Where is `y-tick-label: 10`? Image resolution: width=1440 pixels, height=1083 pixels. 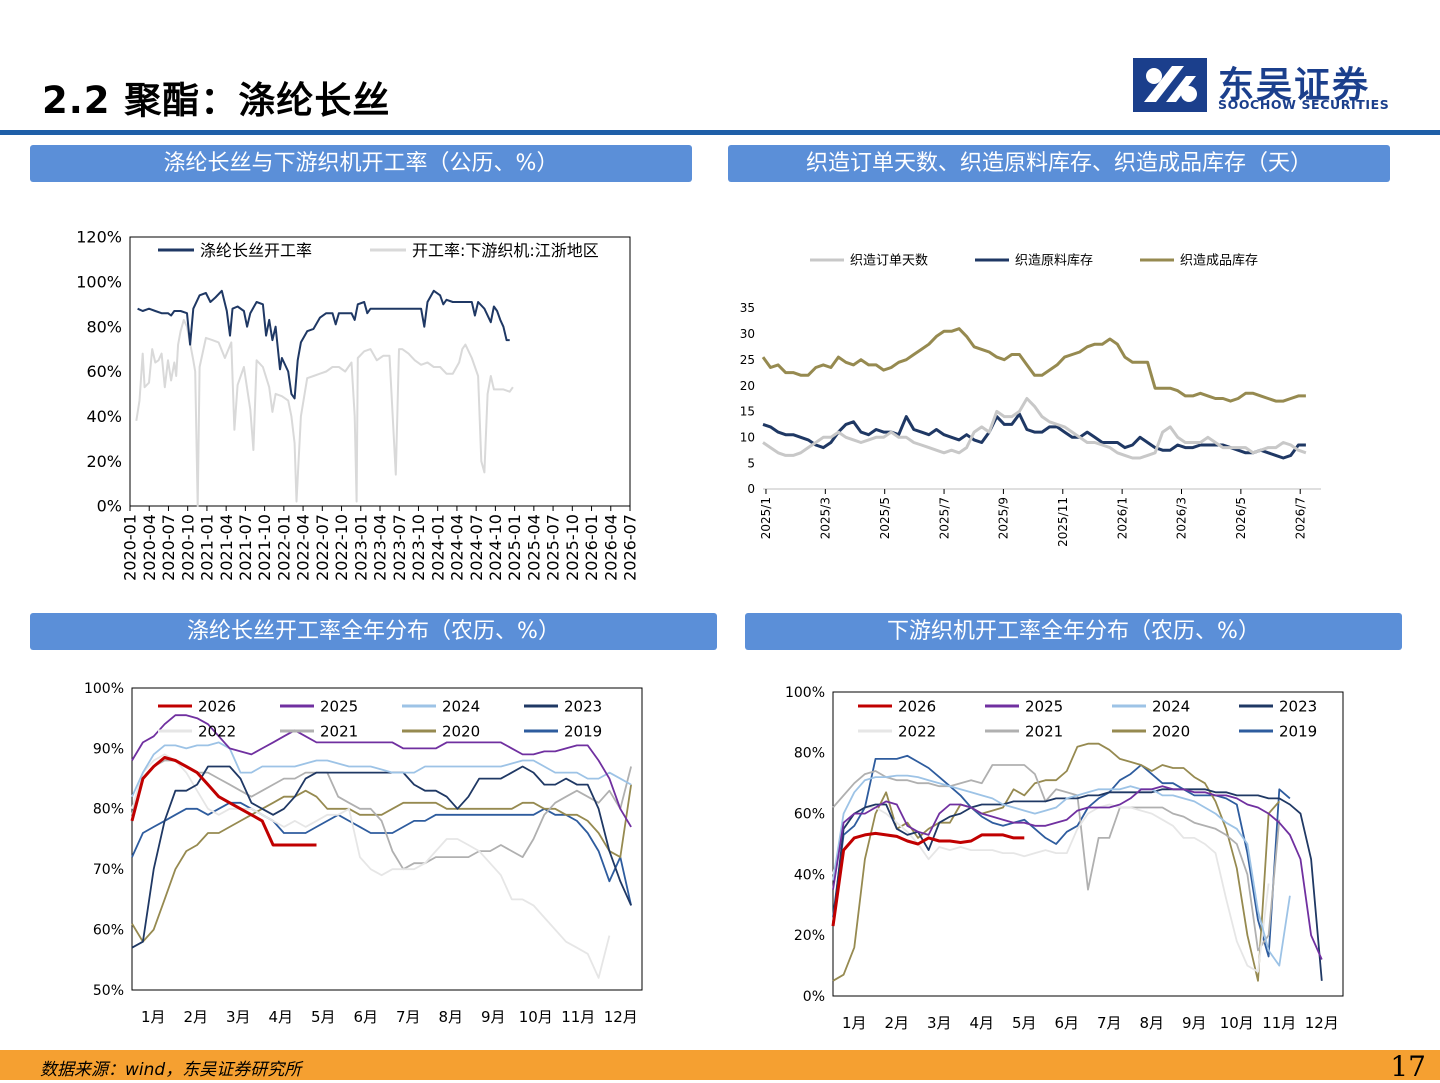 y-tick-label: 10 is located at coordinates (747, 437).